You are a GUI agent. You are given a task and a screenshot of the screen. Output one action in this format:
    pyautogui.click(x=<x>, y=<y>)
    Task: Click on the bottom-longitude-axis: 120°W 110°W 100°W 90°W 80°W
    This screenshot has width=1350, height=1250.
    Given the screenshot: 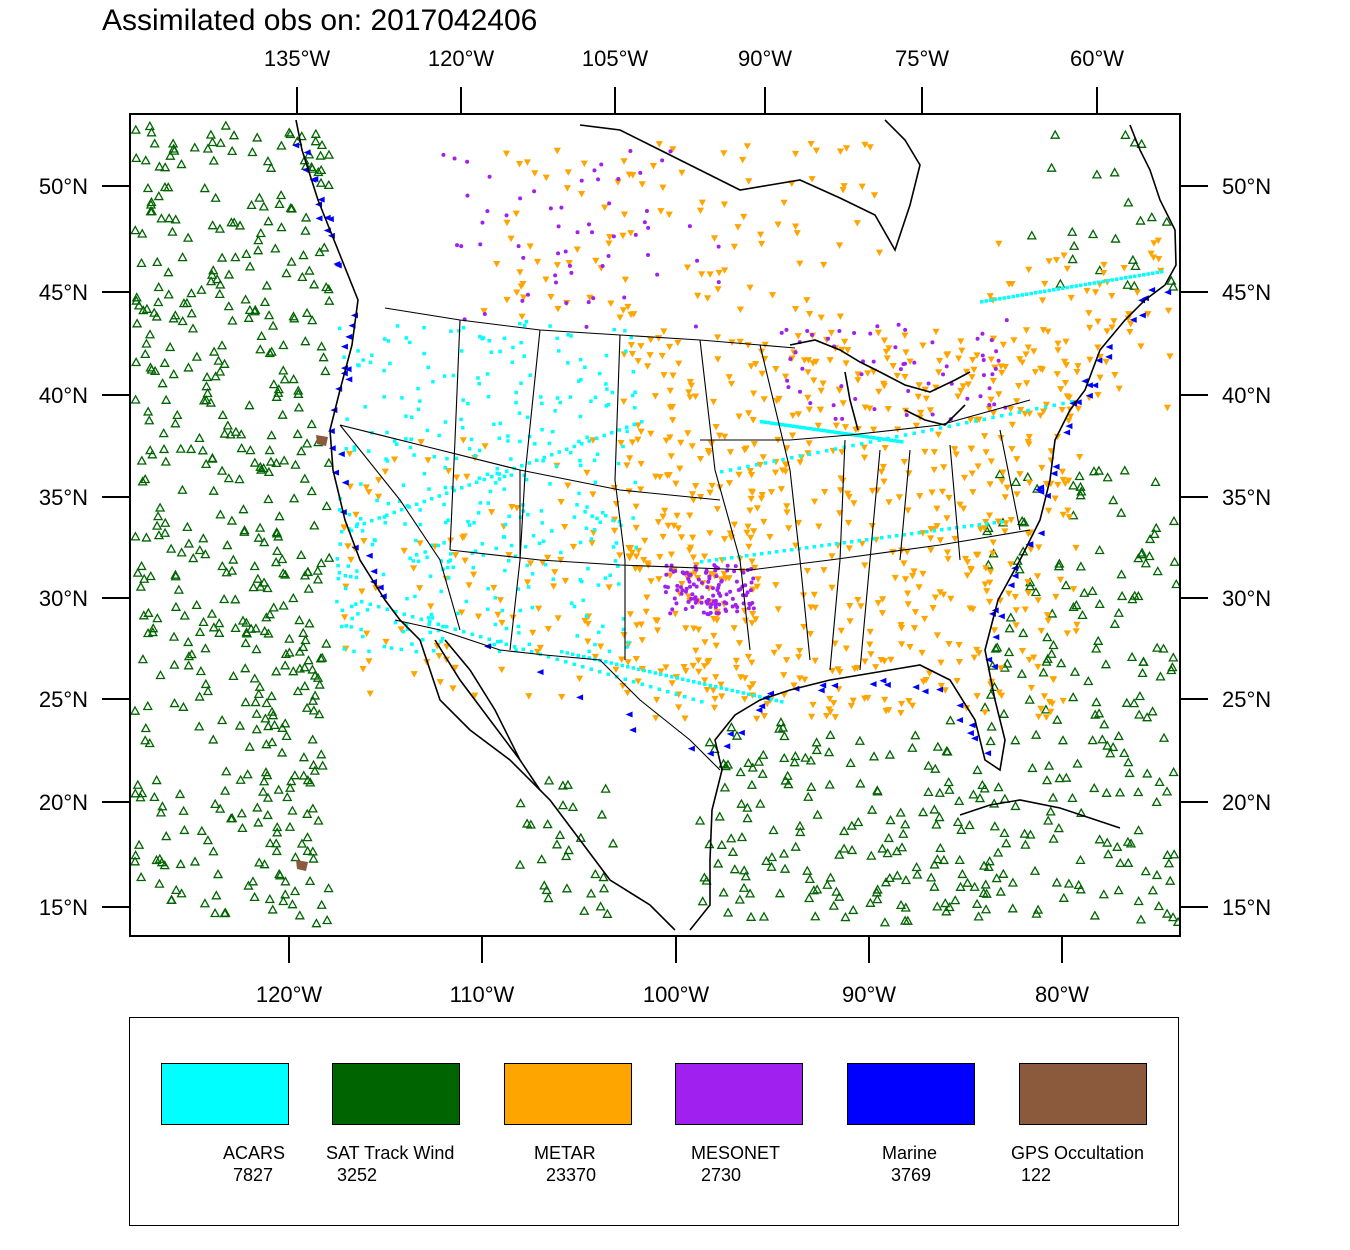 What is the action you would take?
    pyautogui.click(x=672, y=971)
    